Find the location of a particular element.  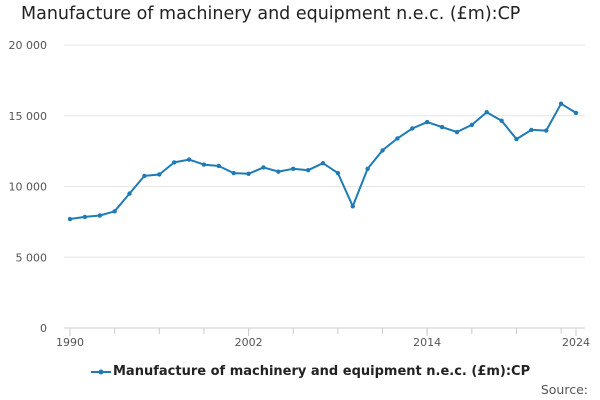

source-label: Source: is located at coordinates (564, 389).